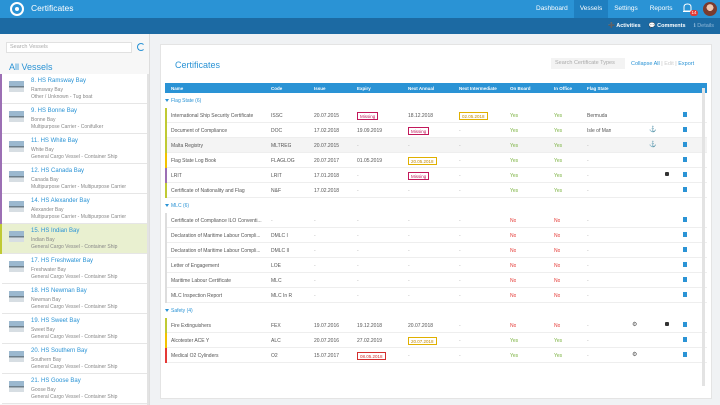  Describe the element at coordinates (436, 175) in the screenshot. I see `table-row: LRIT LRIT 17.01.2018 - Missing - Yes Yes -` at that location.